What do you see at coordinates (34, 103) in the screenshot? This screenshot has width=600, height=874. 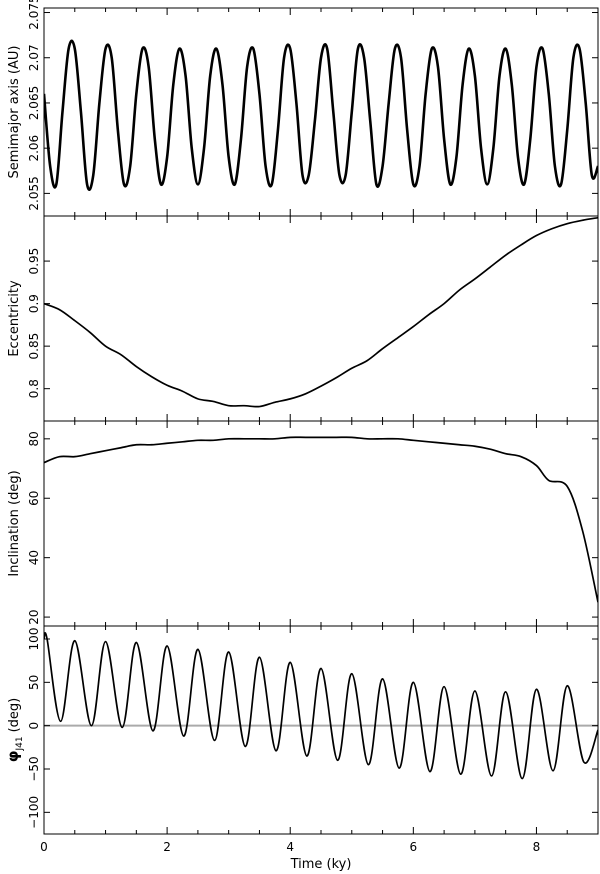 I see `semimajor-ytick-label: 2.065` at bounding box center [34, 103].